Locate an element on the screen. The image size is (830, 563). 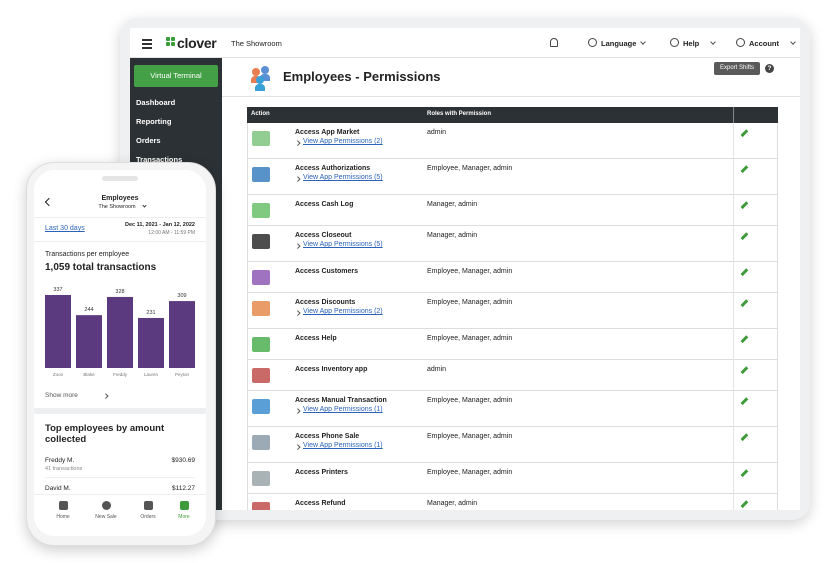
value-label: 231 is located at coordinates (150, 313).